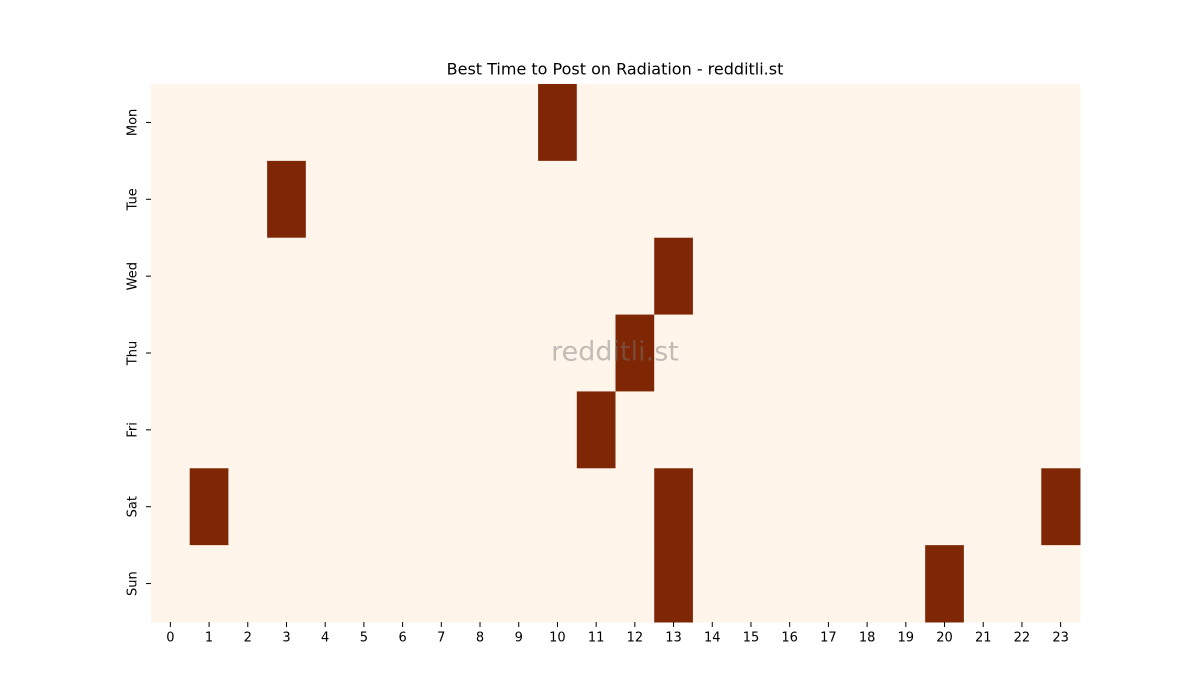 Image resolution: width=1200 pixels, height=700 pixels. I want to click on y-tick-label: Thu, so click(133, 353).